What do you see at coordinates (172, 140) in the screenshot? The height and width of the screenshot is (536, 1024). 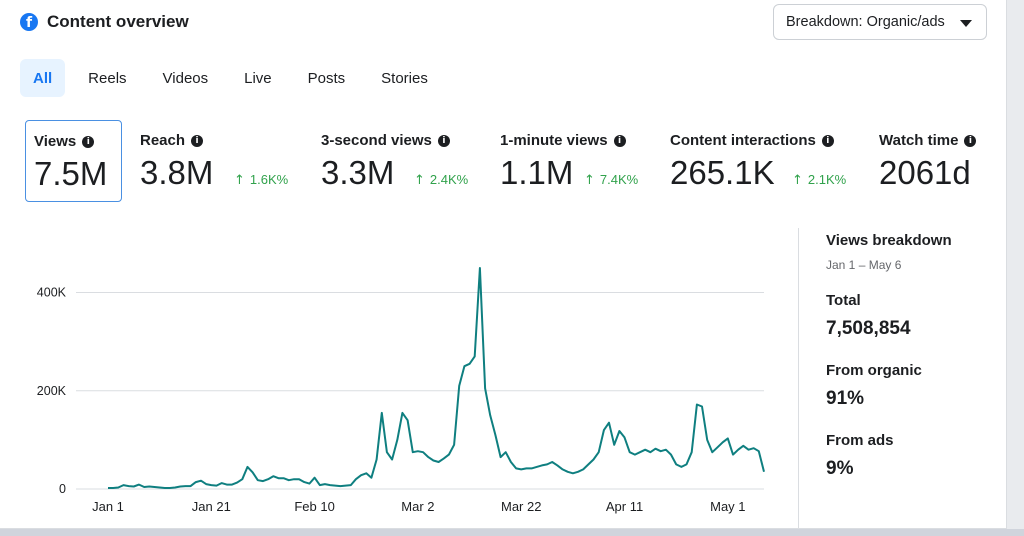 I see `metric-label: Reach i` at bounding box center [172, 140].